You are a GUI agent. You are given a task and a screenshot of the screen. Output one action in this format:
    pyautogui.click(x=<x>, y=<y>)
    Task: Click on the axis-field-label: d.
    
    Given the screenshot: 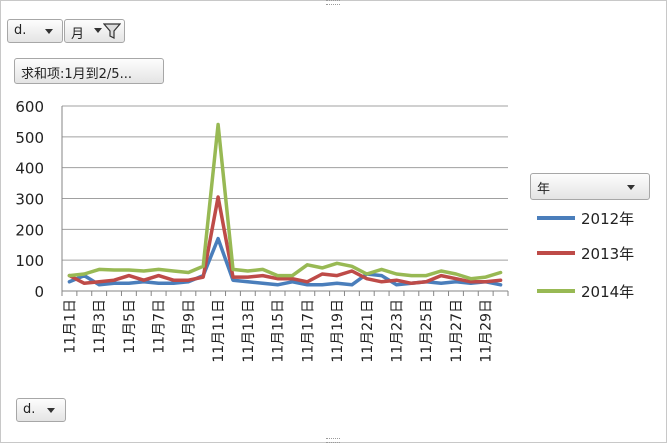 What is the action you would take?
    pyautogui.click(x=29, y=409)
    